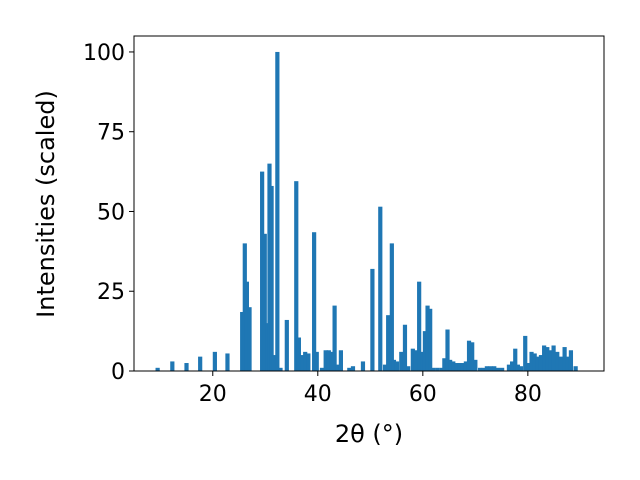 This screenshot has height=480, width=640. What do you see at coordinates (318, 394) in the screenshot?
I see `x-tick-label: 40` at bounding box center [318, 394].